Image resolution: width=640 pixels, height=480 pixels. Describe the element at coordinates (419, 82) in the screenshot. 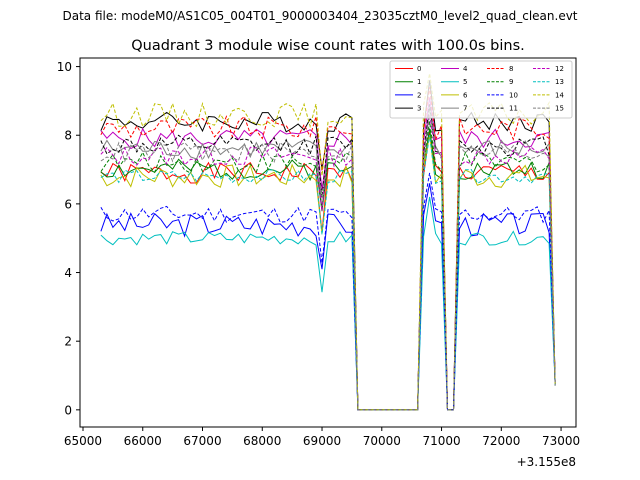

I see `legend-label-1: 1` at that location.